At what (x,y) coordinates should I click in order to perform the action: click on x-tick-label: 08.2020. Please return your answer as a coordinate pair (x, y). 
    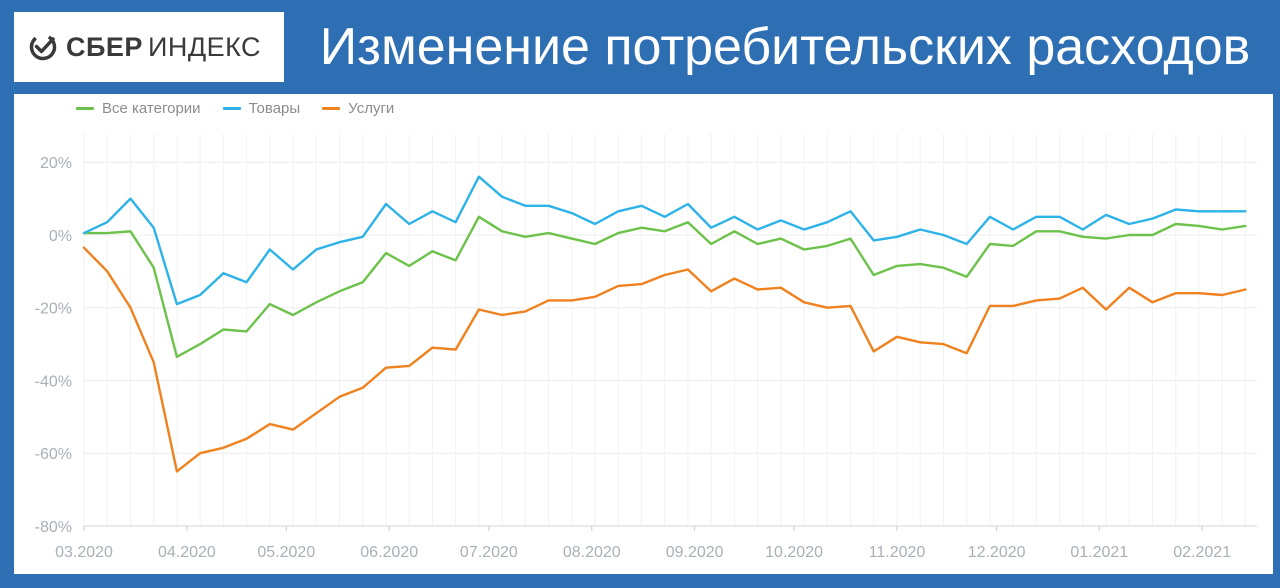
    Looking at the image, I should click on (592, 552).